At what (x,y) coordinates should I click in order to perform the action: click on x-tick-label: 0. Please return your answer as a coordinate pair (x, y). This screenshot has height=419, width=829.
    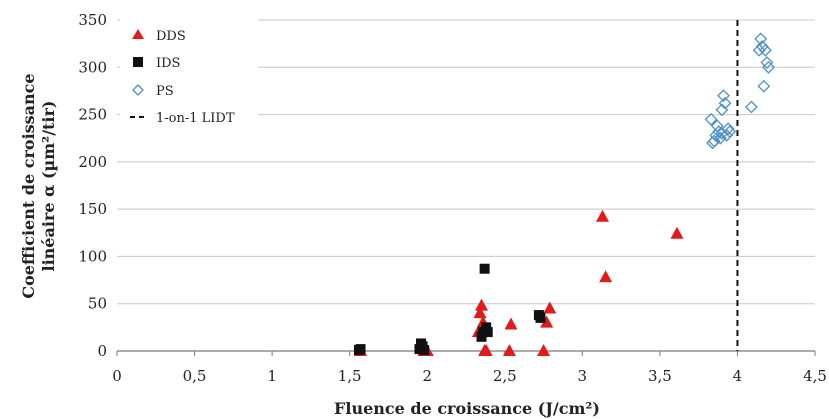
    Looking at the image, I should click on (117, 376).